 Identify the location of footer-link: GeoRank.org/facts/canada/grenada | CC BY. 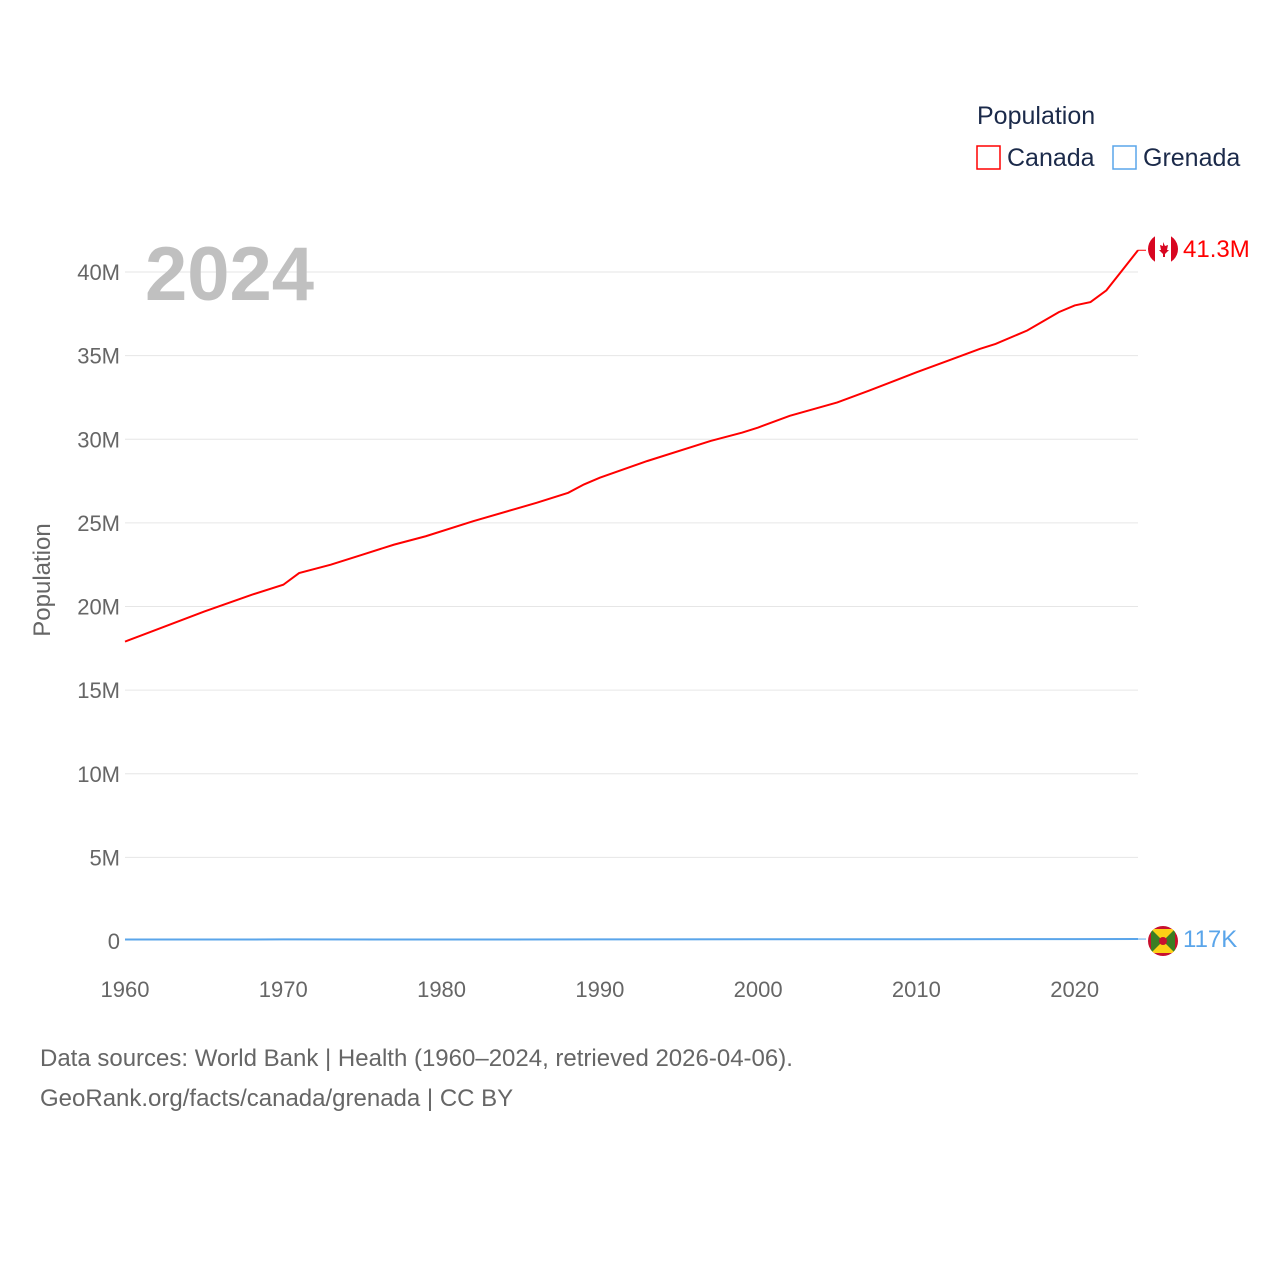
(277, 1098).